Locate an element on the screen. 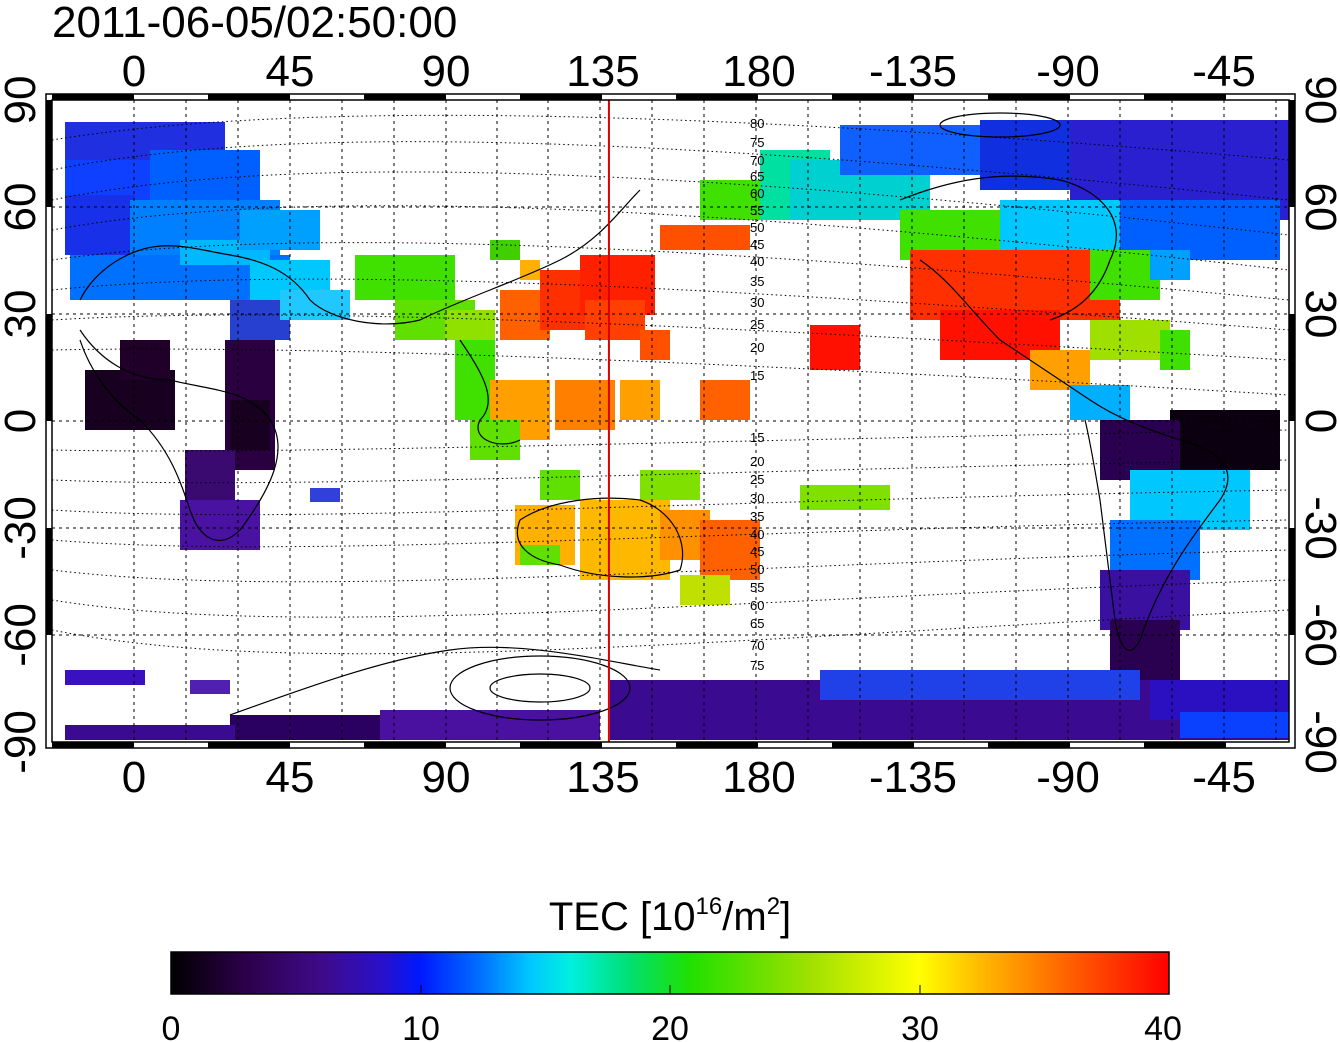  tec-patch-australia is located at coordinates (637, 537).